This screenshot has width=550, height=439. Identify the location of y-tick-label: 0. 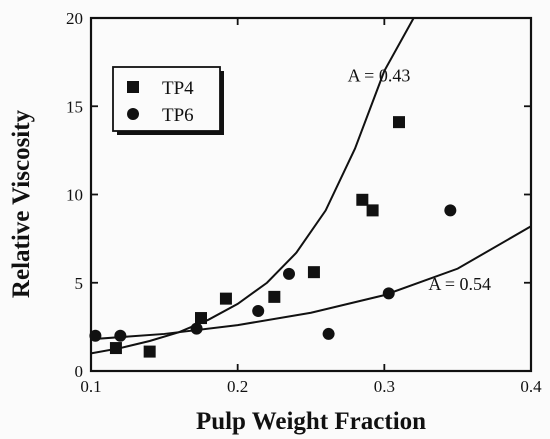
(79, 371).